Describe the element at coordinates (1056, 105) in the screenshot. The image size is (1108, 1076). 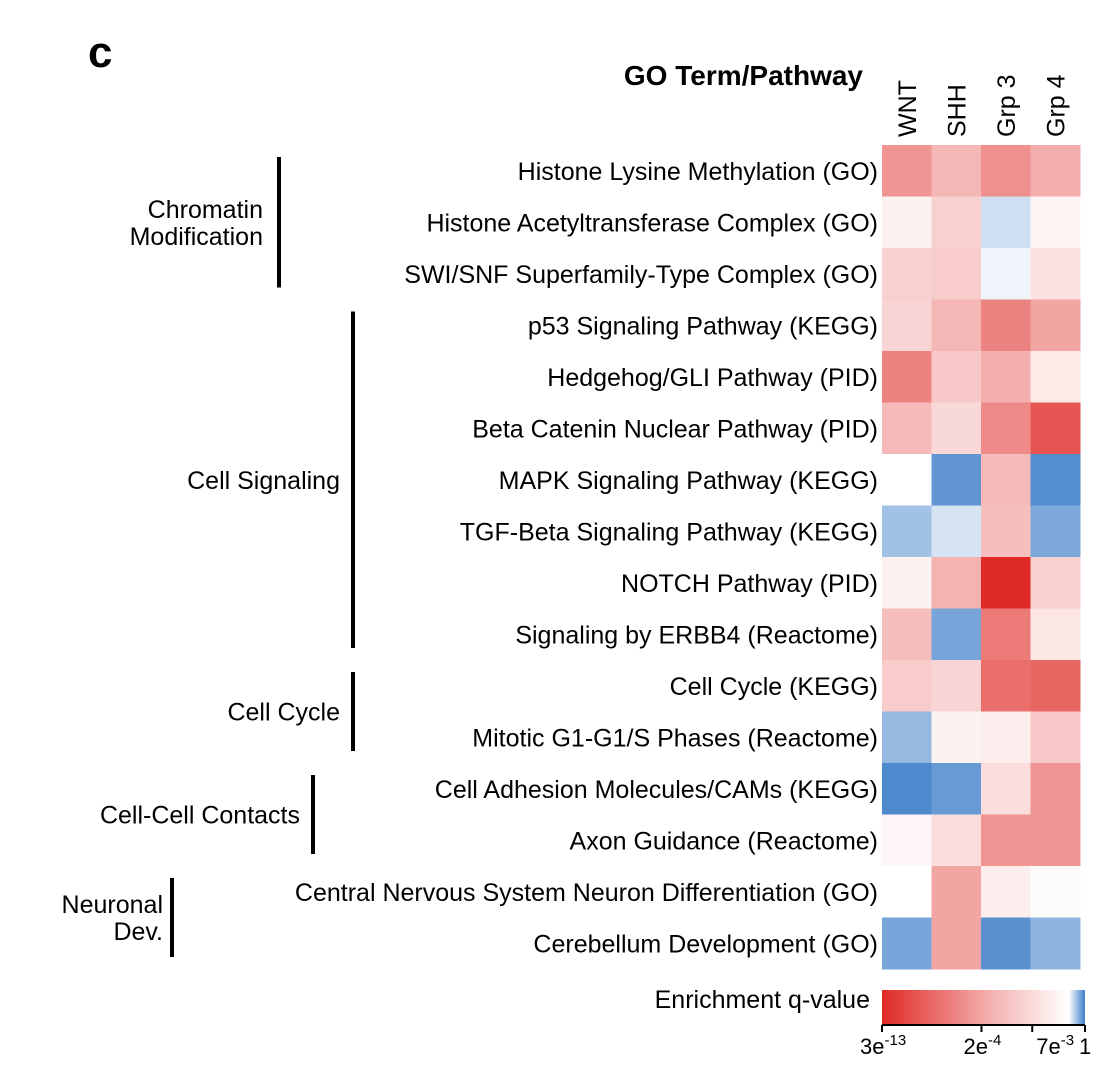
I see `column-label: Grp 4` at that location.